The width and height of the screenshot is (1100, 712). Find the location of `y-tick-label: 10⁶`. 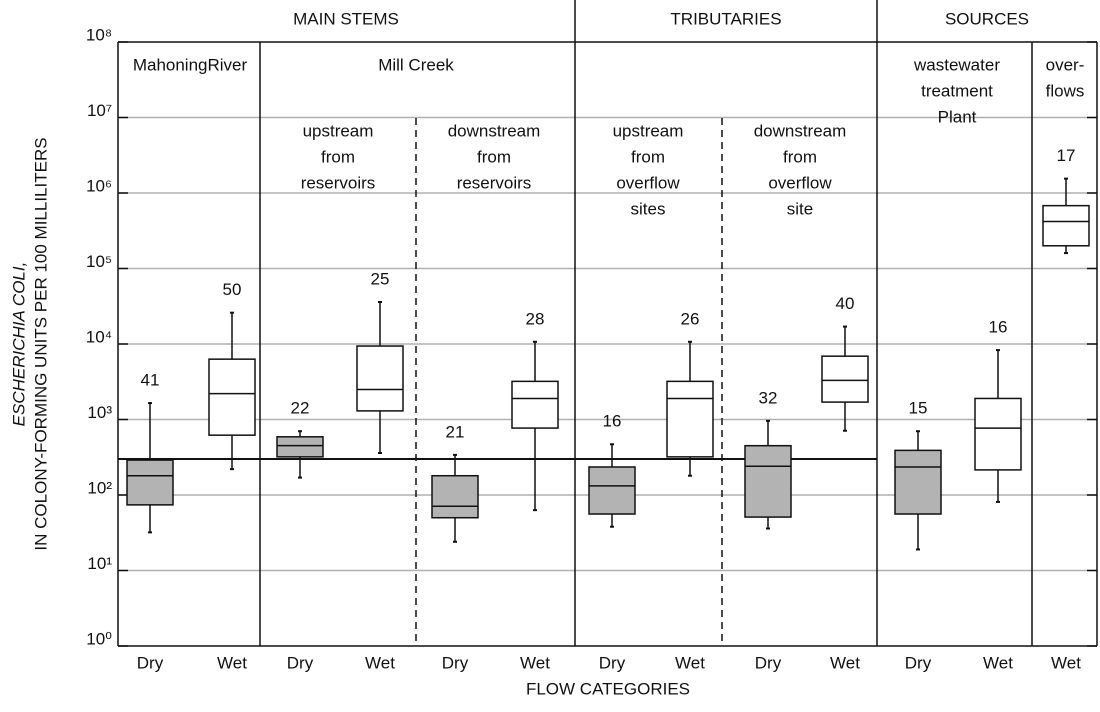

y-tick-label: 10⁶ is located at coordinates (99, 185).